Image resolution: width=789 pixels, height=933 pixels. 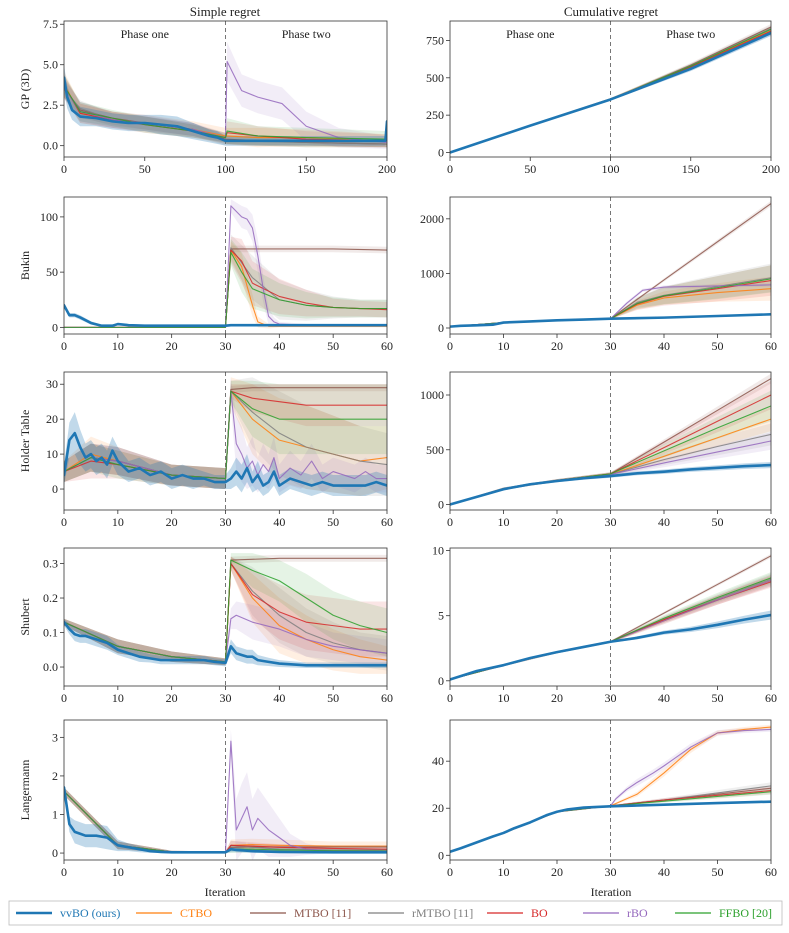 I want to click on axes-frame, so click(x=610, y=265).